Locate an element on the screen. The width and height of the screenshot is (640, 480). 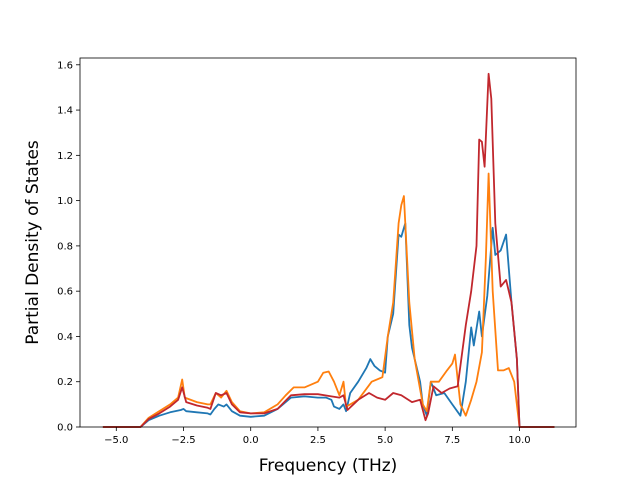
y-tick-label: 0.2 is located at coordinates (65, 382).